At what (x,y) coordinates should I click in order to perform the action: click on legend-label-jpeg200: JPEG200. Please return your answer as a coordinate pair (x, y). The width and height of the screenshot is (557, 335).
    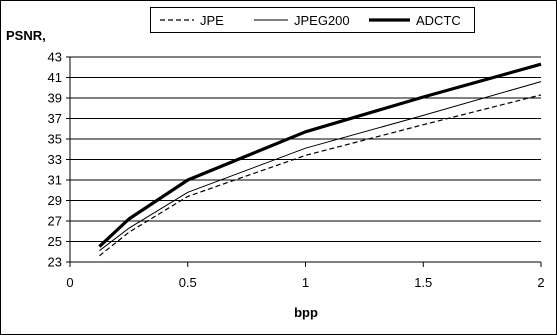
    Looking at the image, I should click on (322, 20).